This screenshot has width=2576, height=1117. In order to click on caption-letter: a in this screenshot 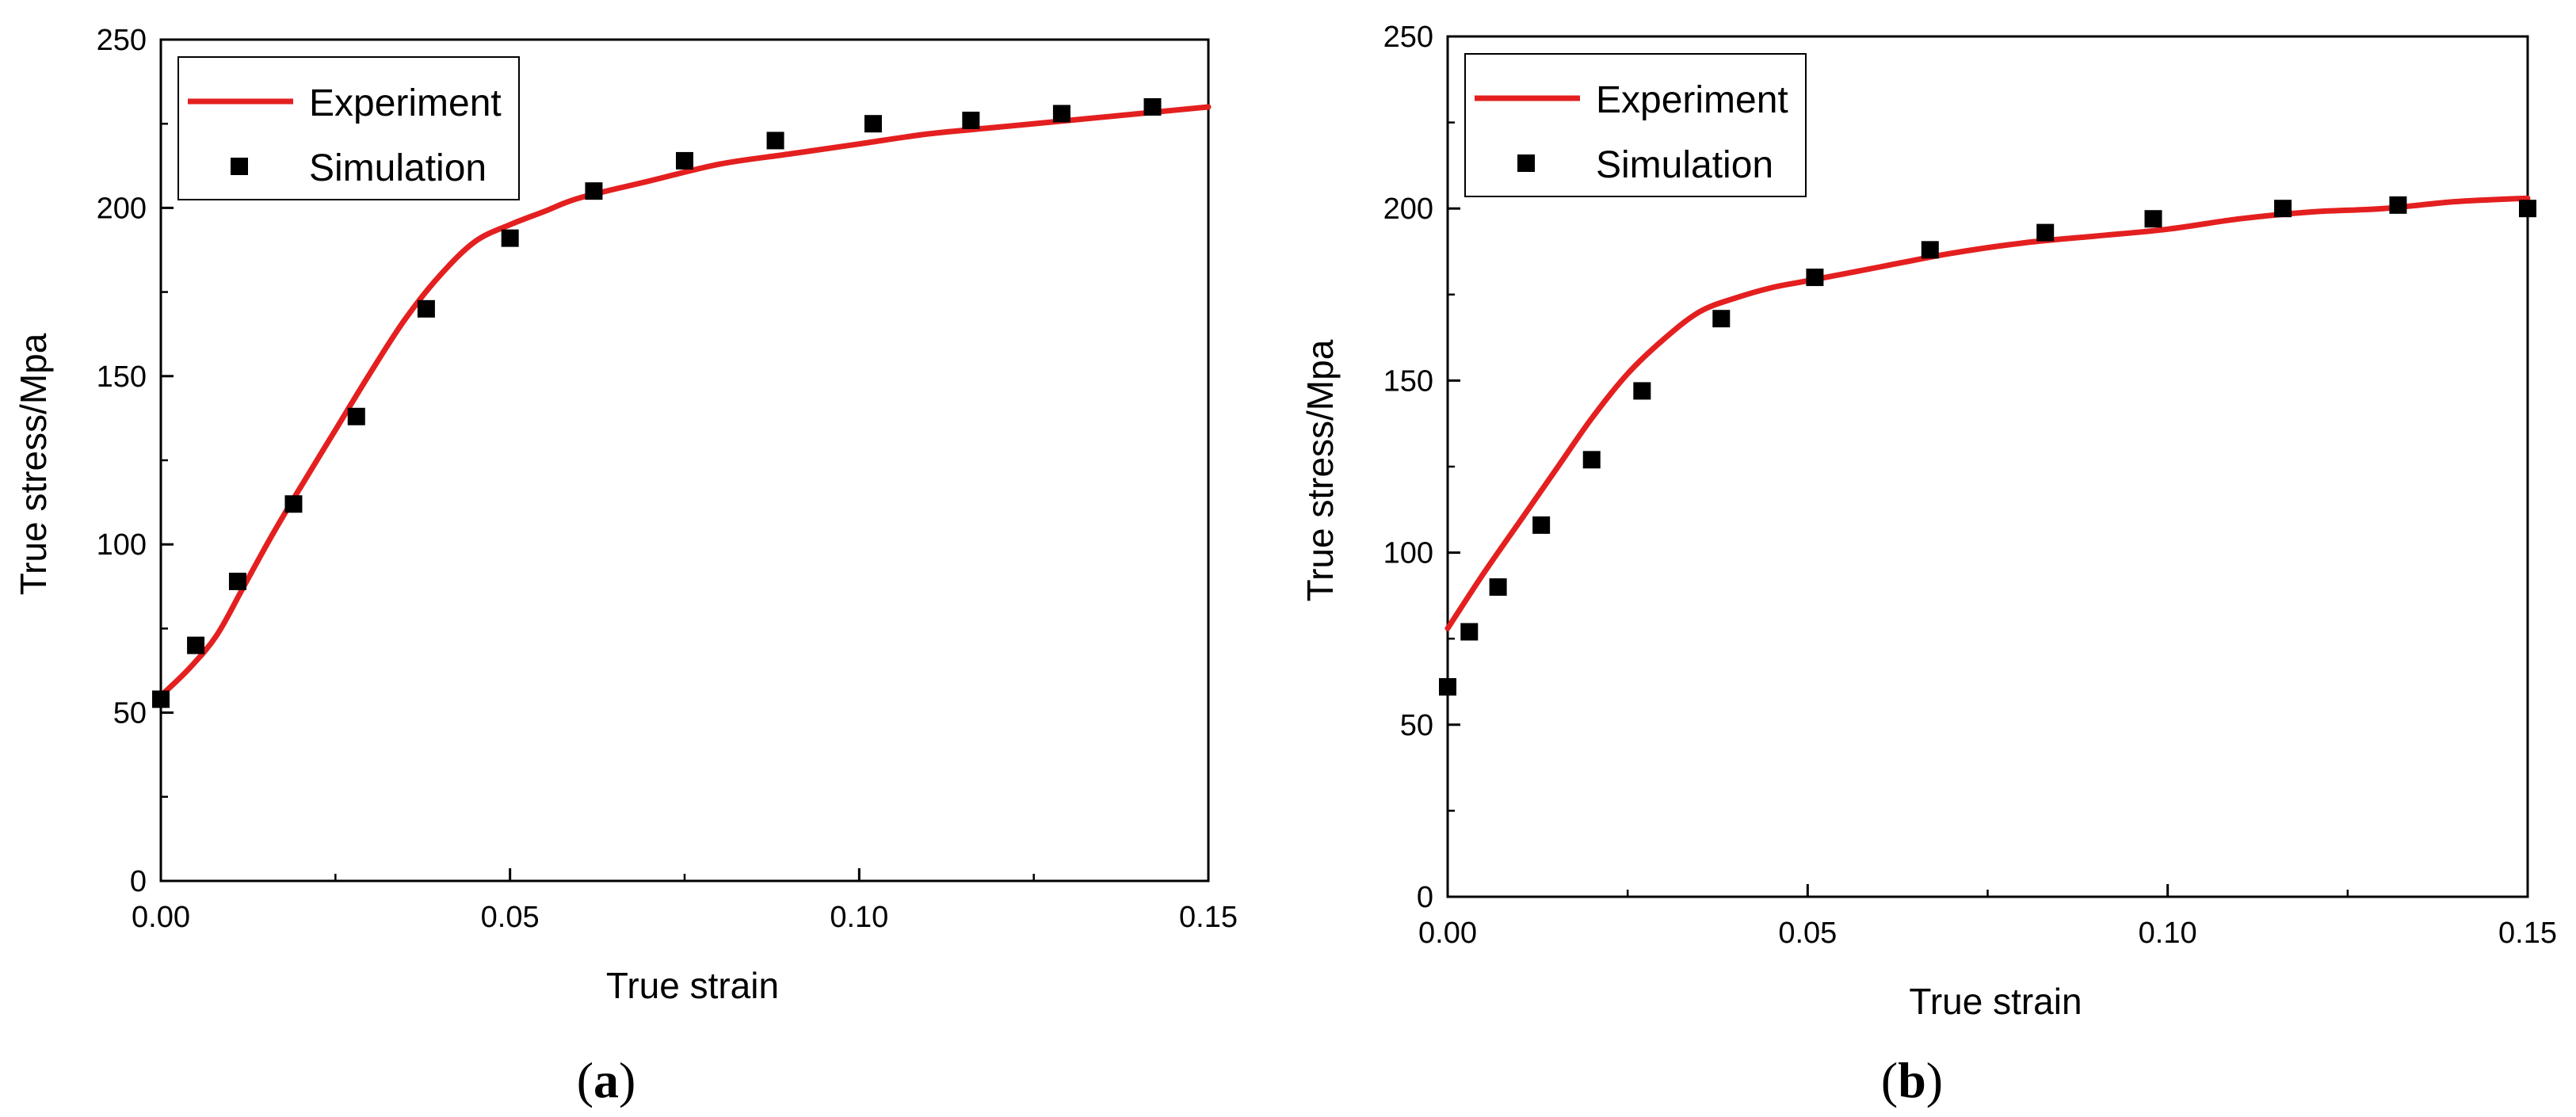, I will do `click(606, 1080)`.